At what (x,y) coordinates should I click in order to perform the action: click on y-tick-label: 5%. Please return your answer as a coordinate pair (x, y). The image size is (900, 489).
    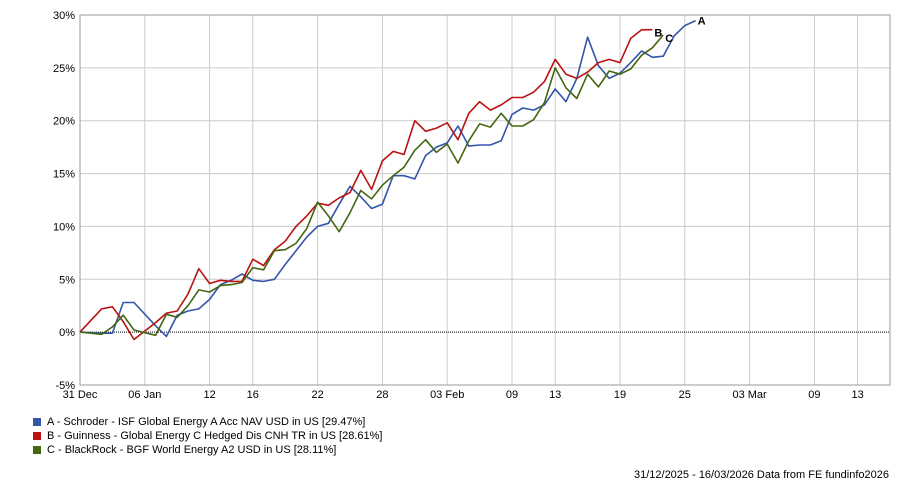
    Looking at the image, I should click on (67, 280).